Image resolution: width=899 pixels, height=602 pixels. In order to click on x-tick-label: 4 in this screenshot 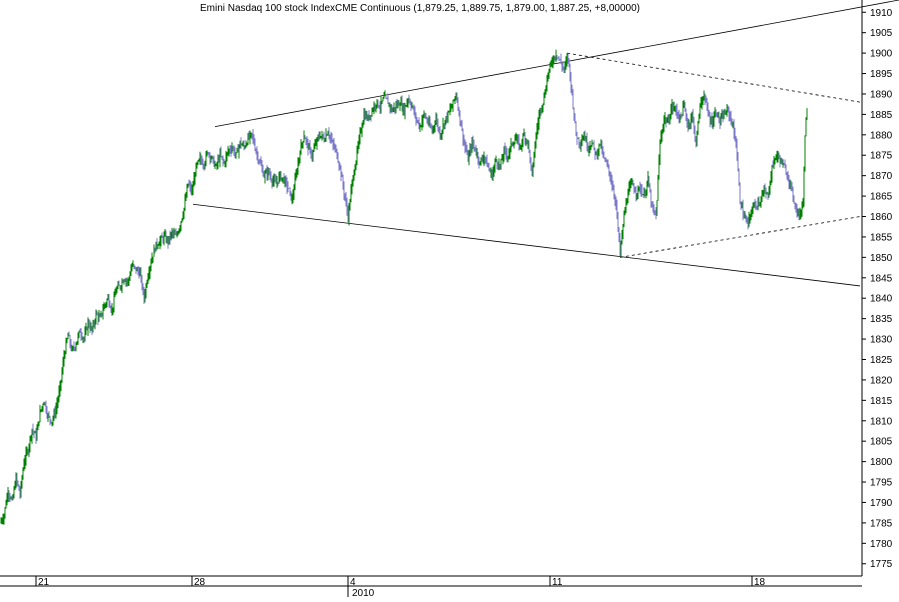, I will do `click(353, 582)`.